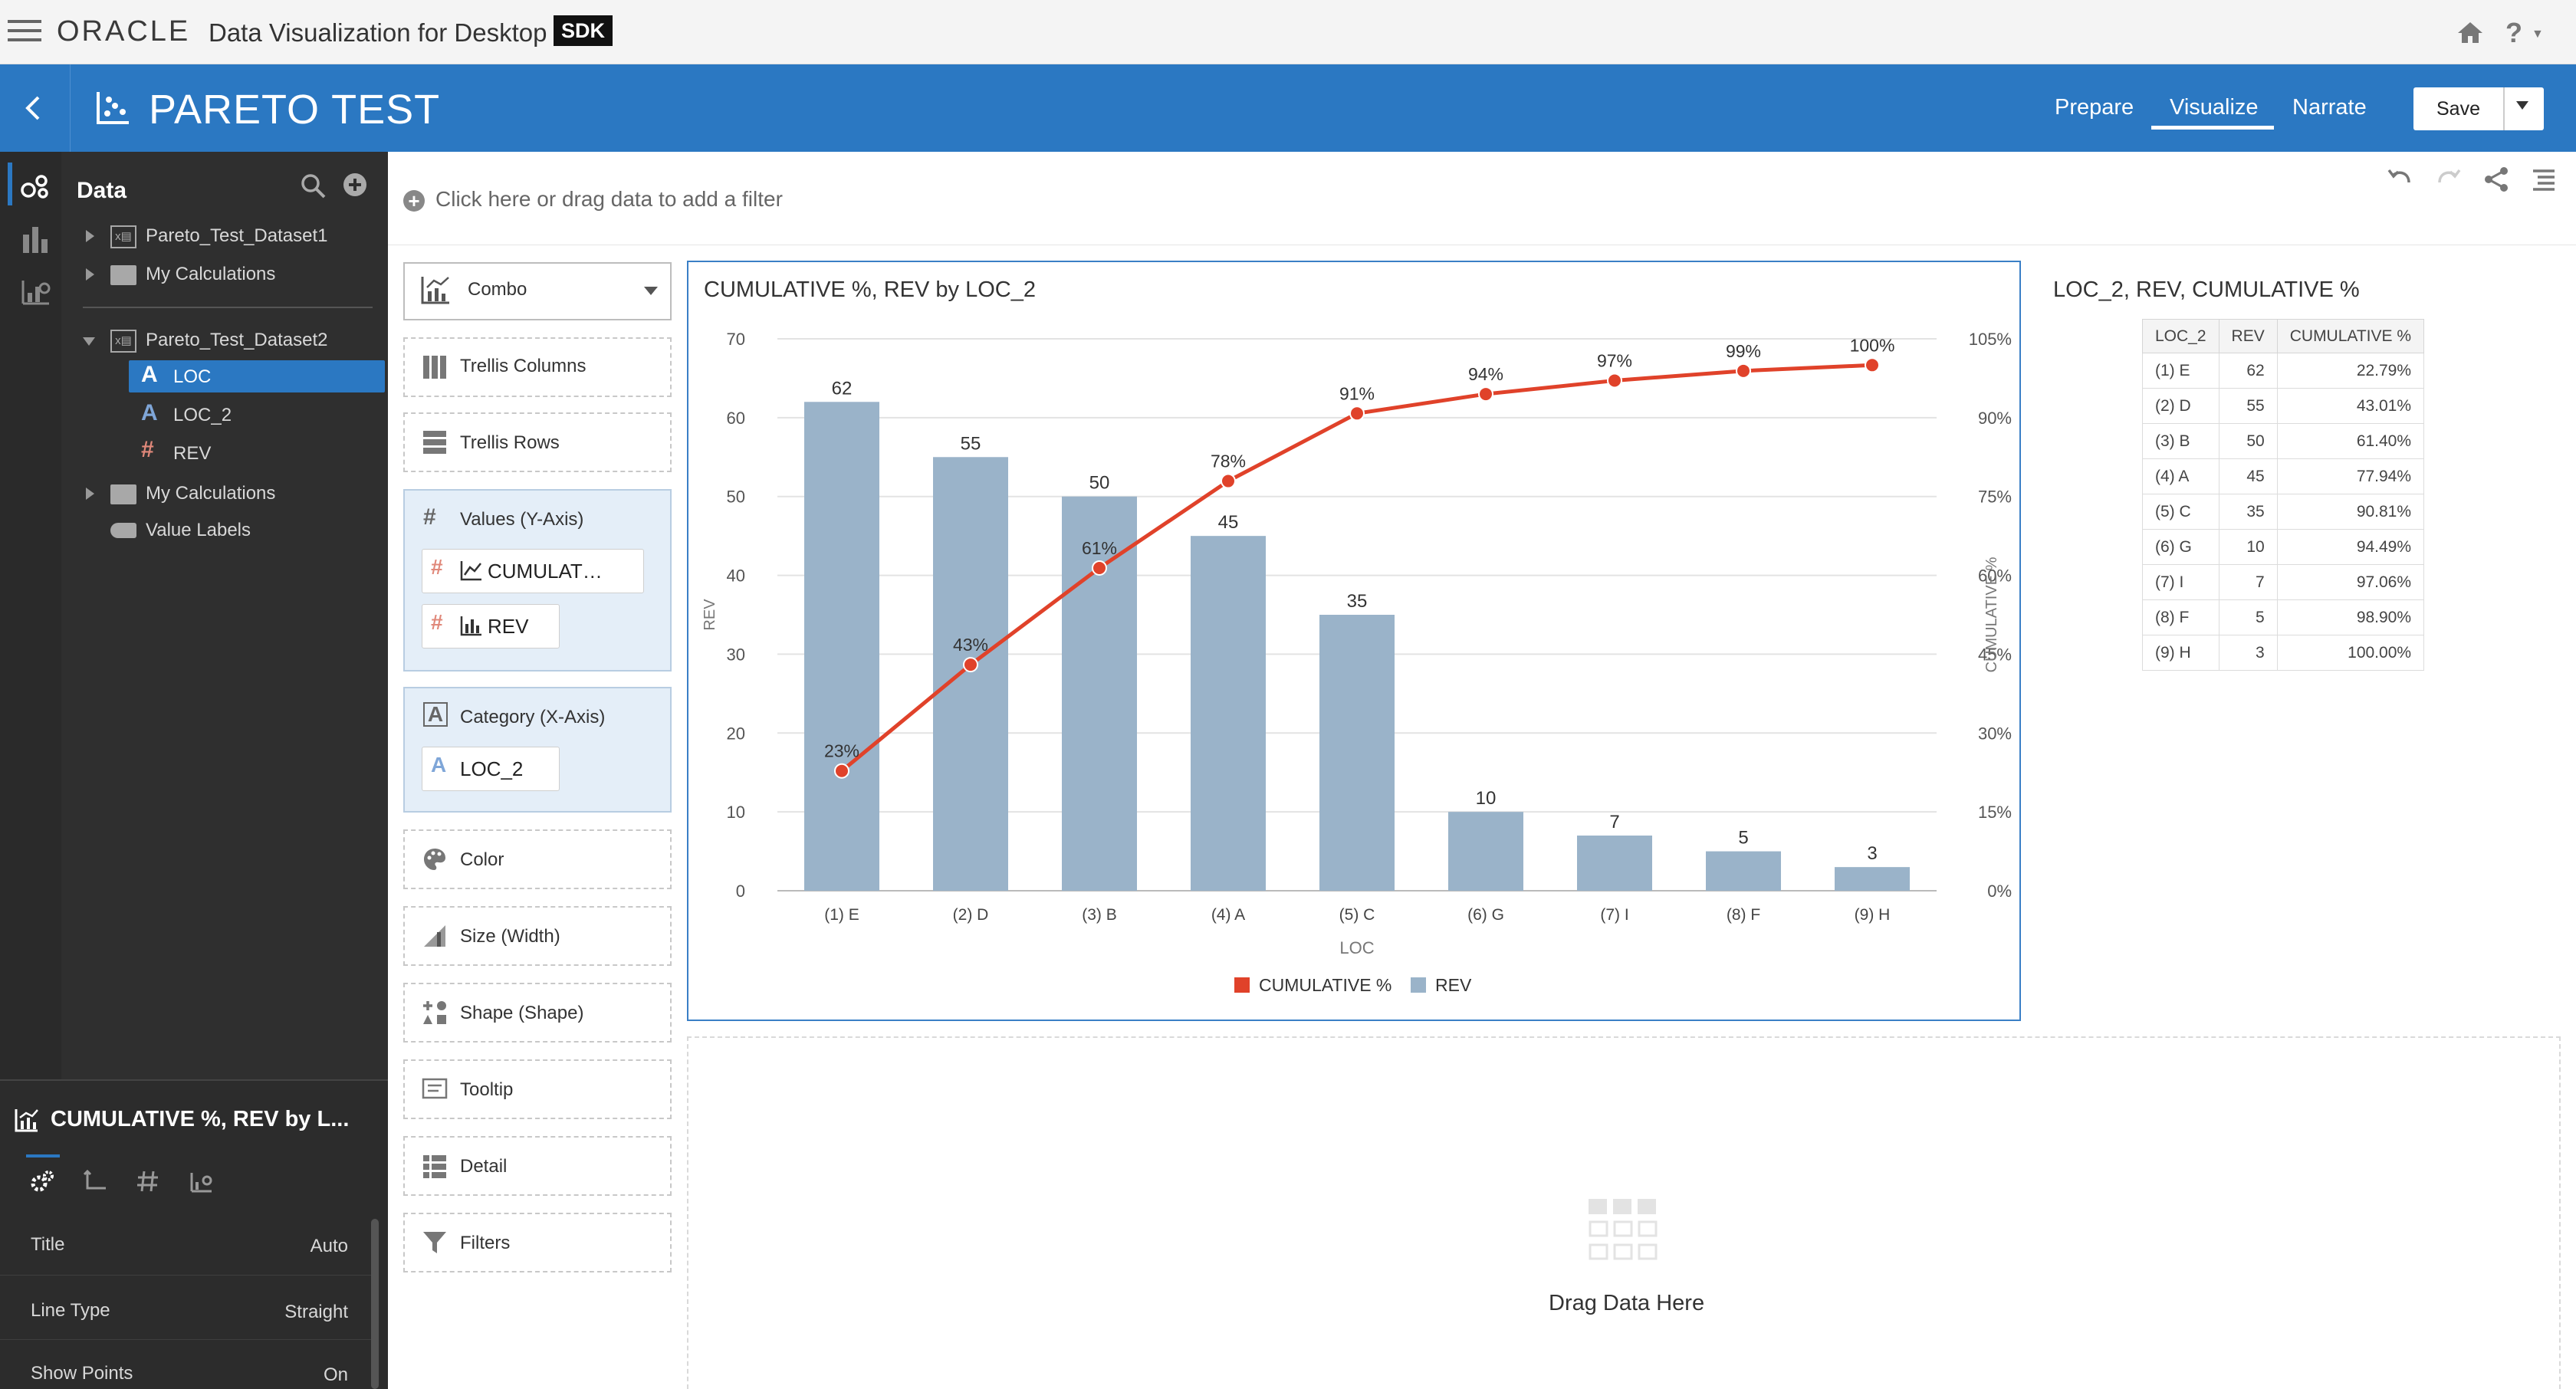 Image resolution: width=2576 pixels, height=1389 pixels. I want to click on property-row-line-type, so click(186, 1308).